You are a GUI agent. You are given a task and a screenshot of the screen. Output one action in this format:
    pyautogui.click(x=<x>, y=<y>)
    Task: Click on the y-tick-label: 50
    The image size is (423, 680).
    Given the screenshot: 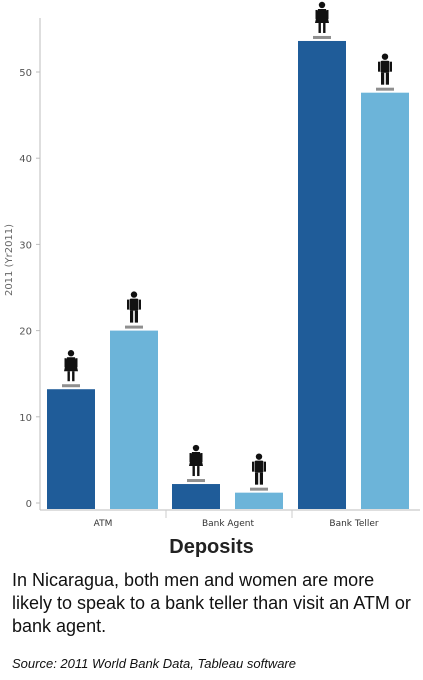 What is the action you would take?
    pyautogui.click(x=25, y=73)
    